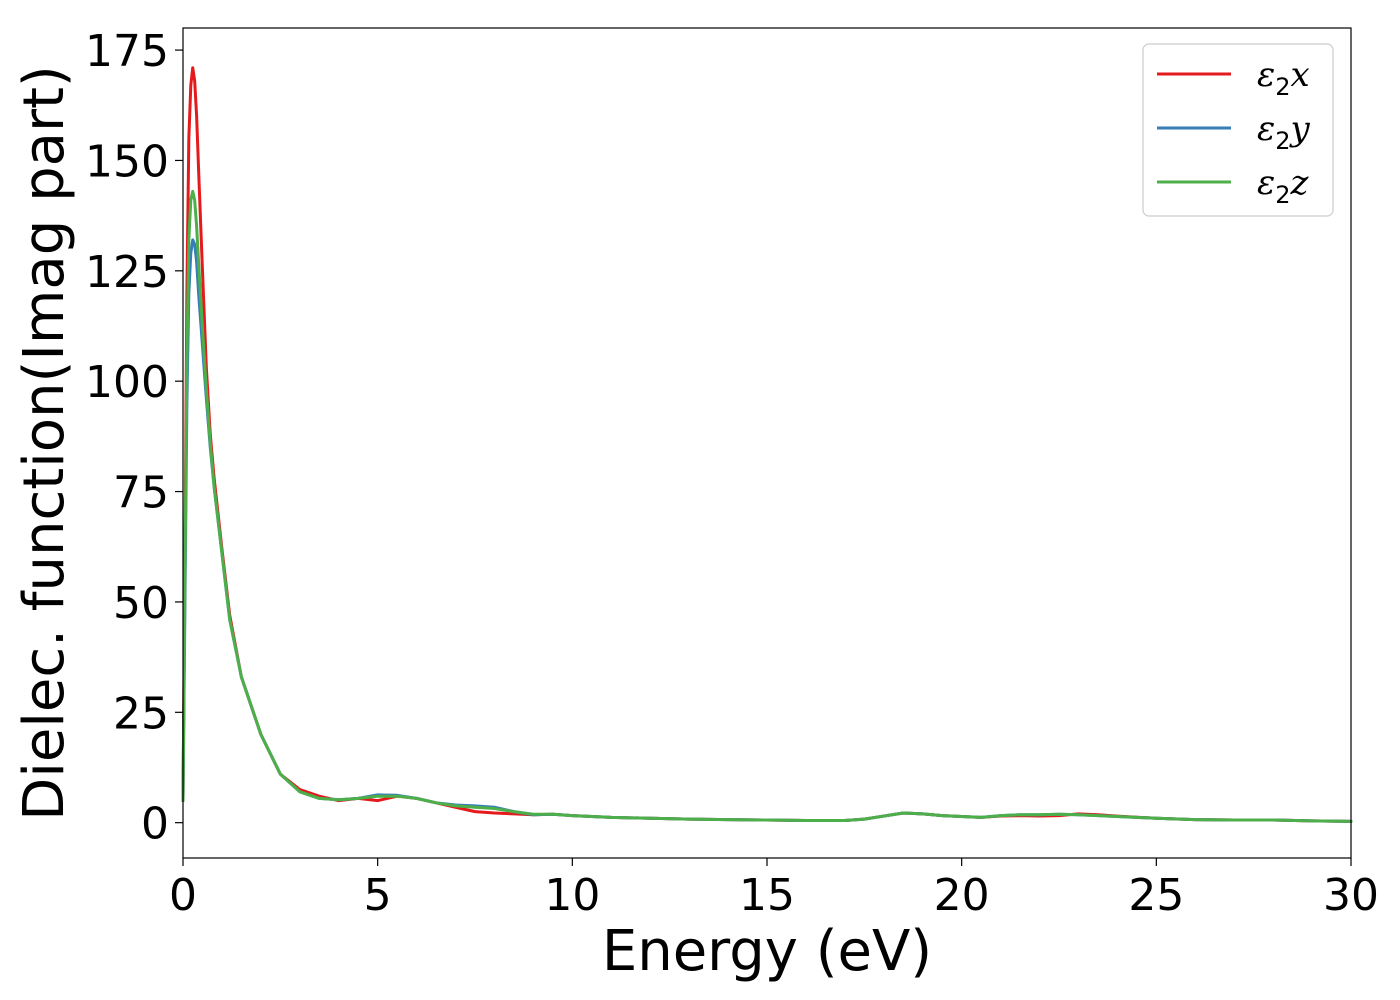  Describe the element at coordinates (767, 951) in the screenshot. I see `x-axis-title: Energy (eV)` at that location.